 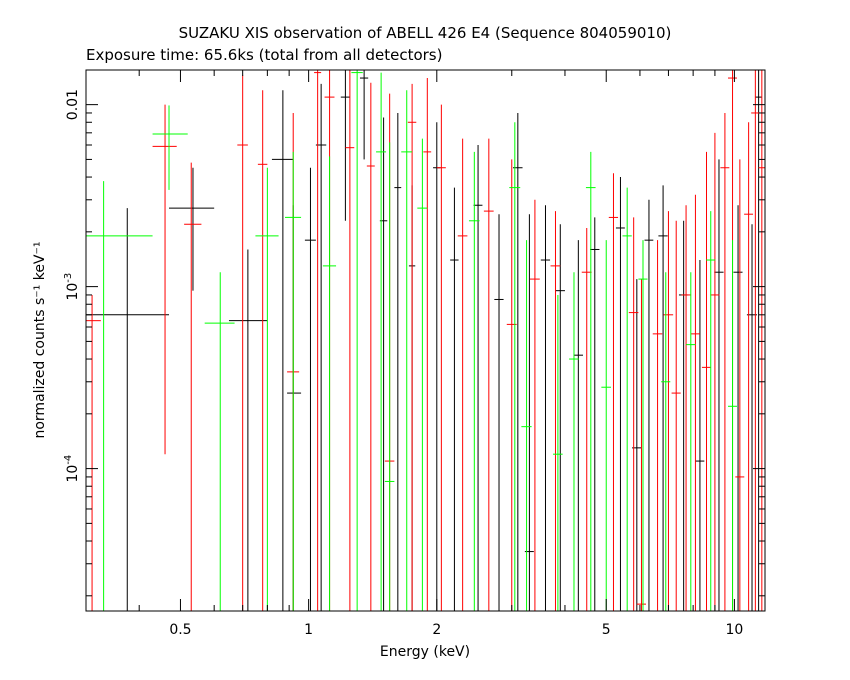 What do you see at coordinates (436, 630) in the screenshot?
I see `x-tick-label: 2` at bounding box center [436, 630].